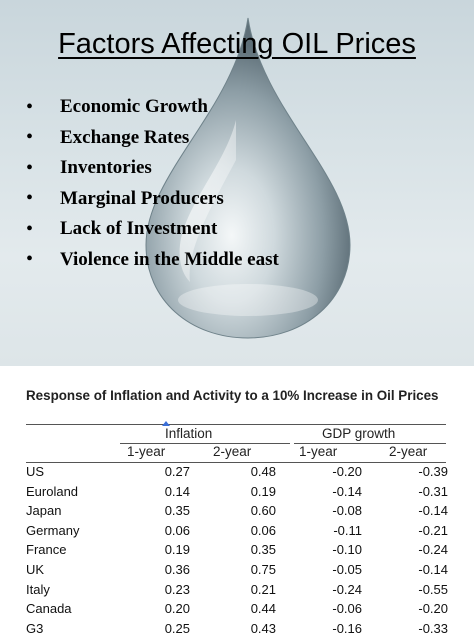 The height and width of the screenshot is (640, 474). I want to click on bullet-text: Exchange Rates, so click(125, 137).